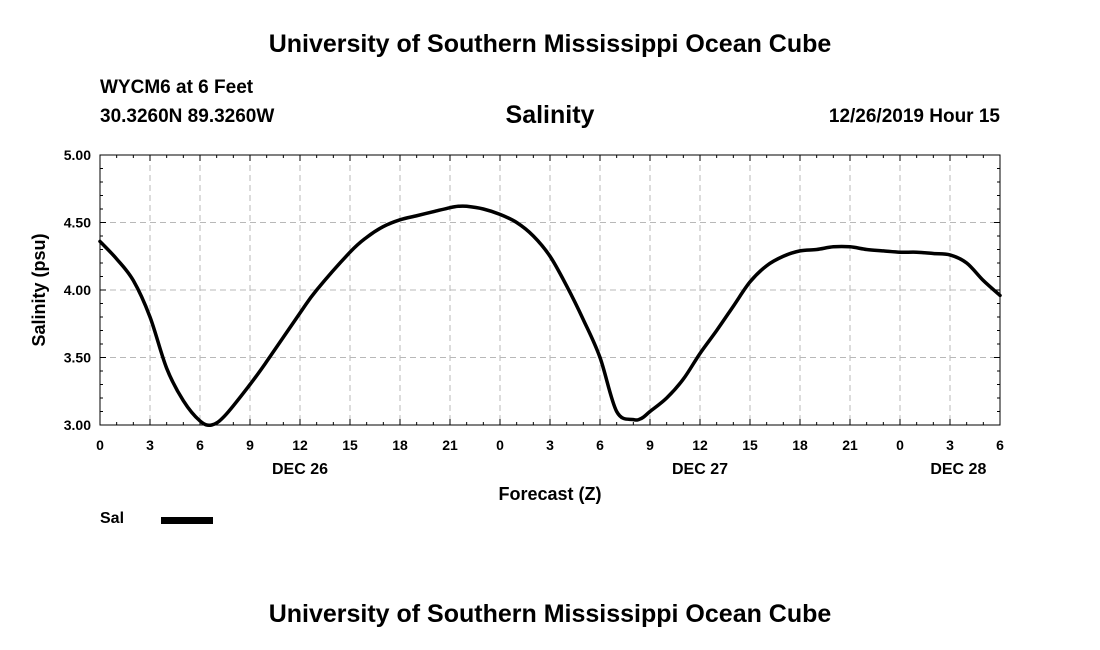 Image resolution: width=1100 pixels, height=650 pixels. I want to click on y-axis-label: Salinity (psu), so click(39, 289).